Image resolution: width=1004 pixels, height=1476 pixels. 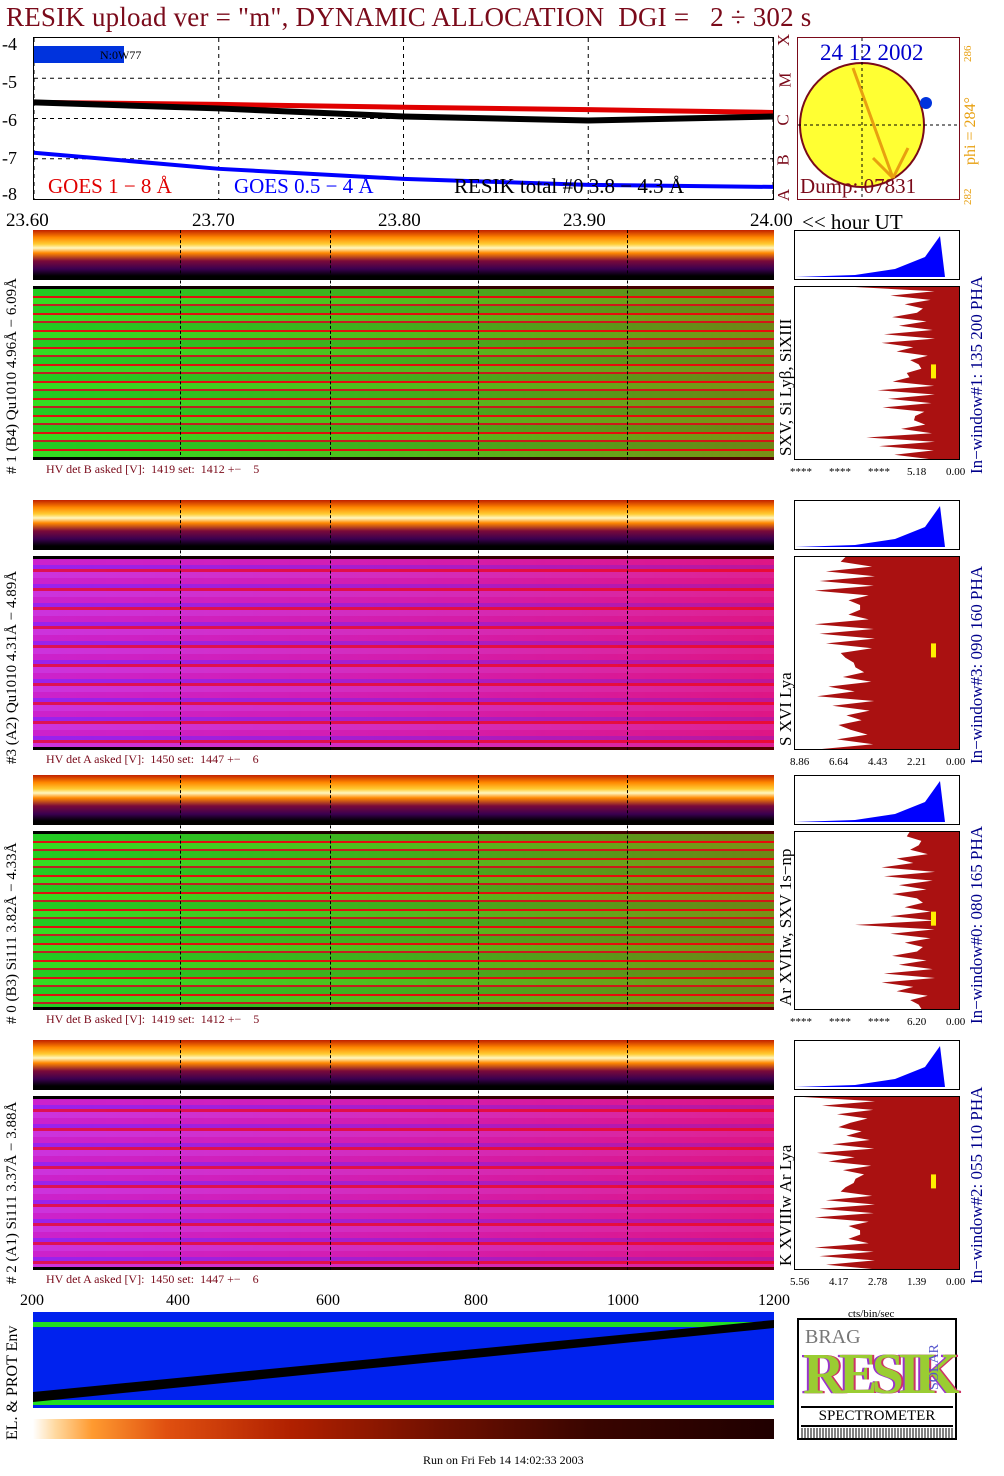 I want to click on detector-label: # 2 (A1) Si111 3.37Å − 3.88Å, so click(x=12, y=1192).